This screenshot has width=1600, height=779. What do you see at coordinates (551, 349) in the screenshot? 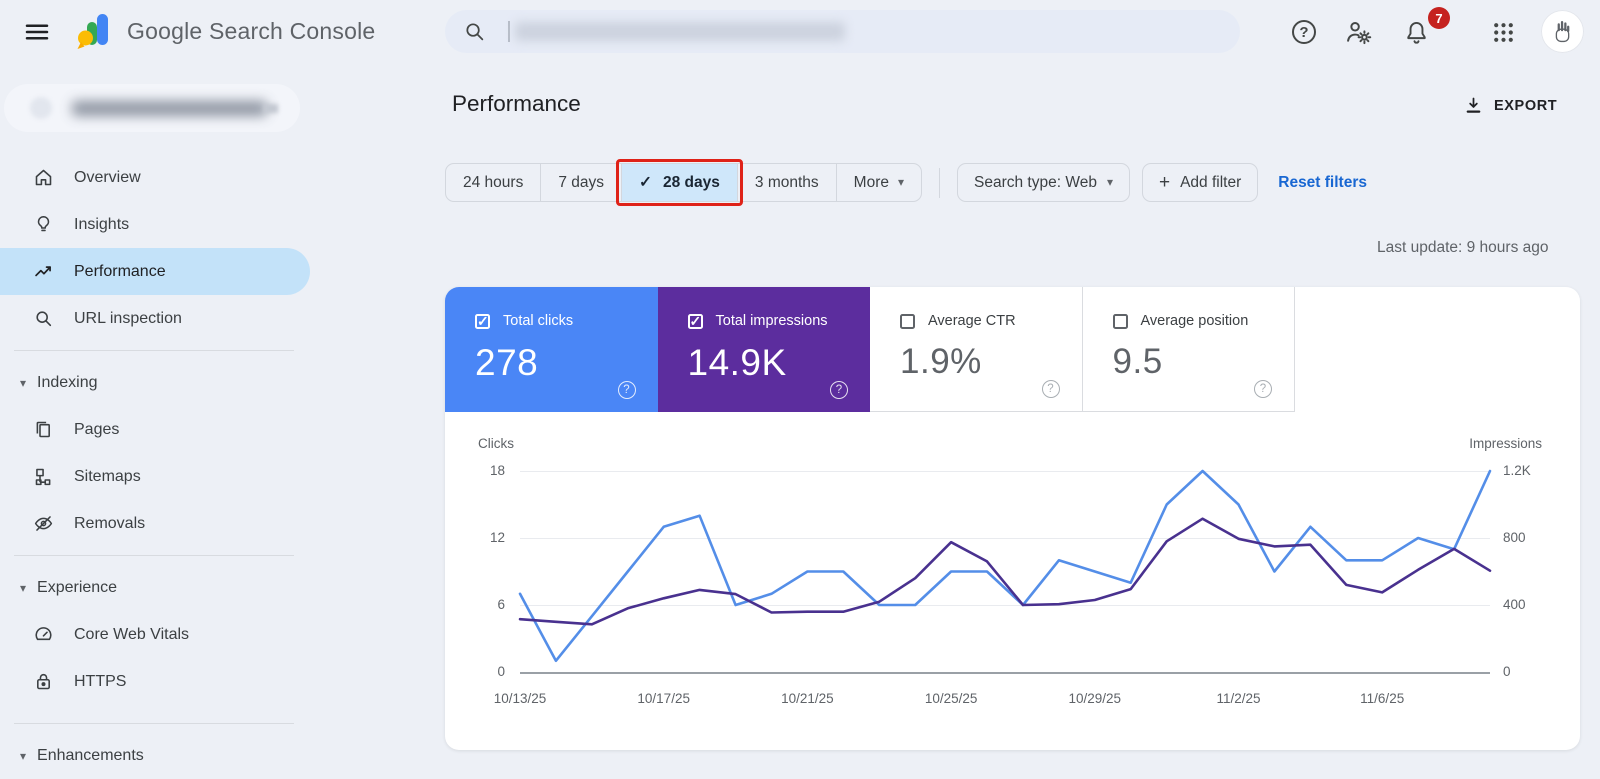
I see `metric-card-total-clicks: ✓ Total clicks 278 ?` at bounding box center [551, 349].